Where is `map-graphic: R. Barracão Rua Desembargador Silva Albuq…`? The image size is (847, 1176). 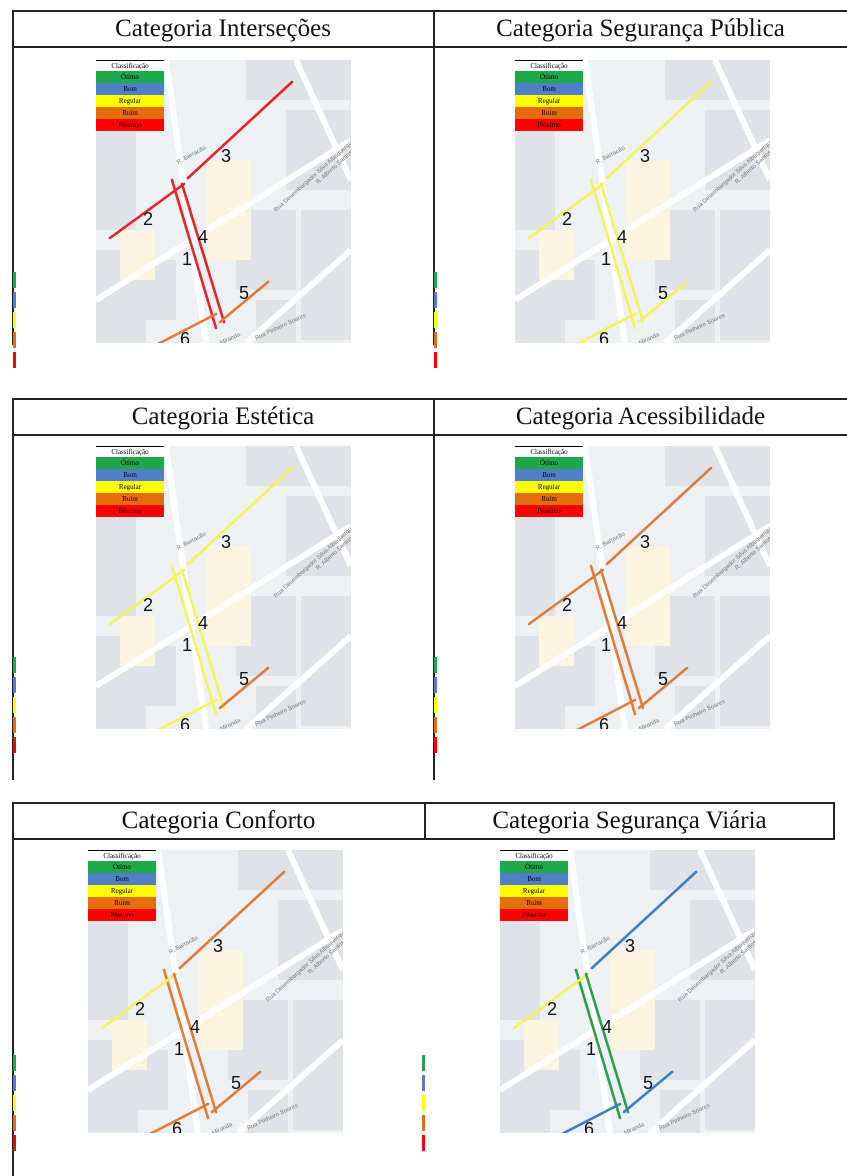 map-graphic: R. Barracão Rua Desembargador Silva Albuq… is located at coordinates (223, 587).